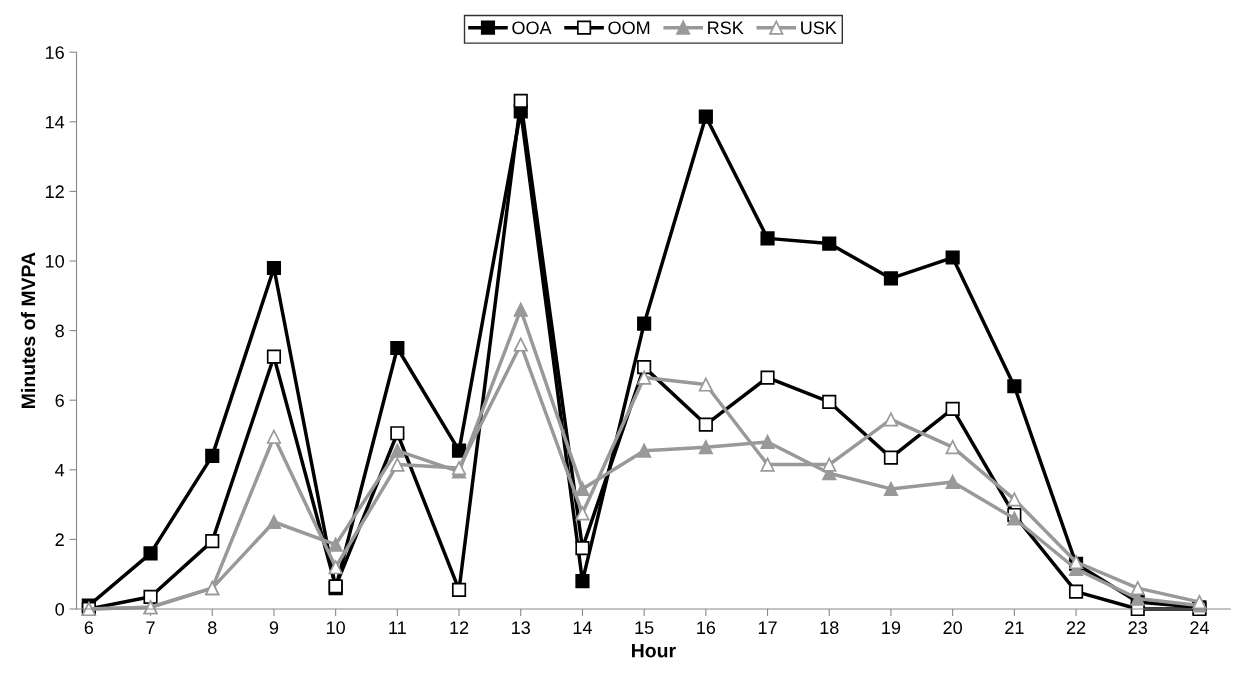 This screenshot has height=696, width=1234. Describe the element at coordinates (212, 628) in the screenshot. I see `x-tick-label: 8` at that location.